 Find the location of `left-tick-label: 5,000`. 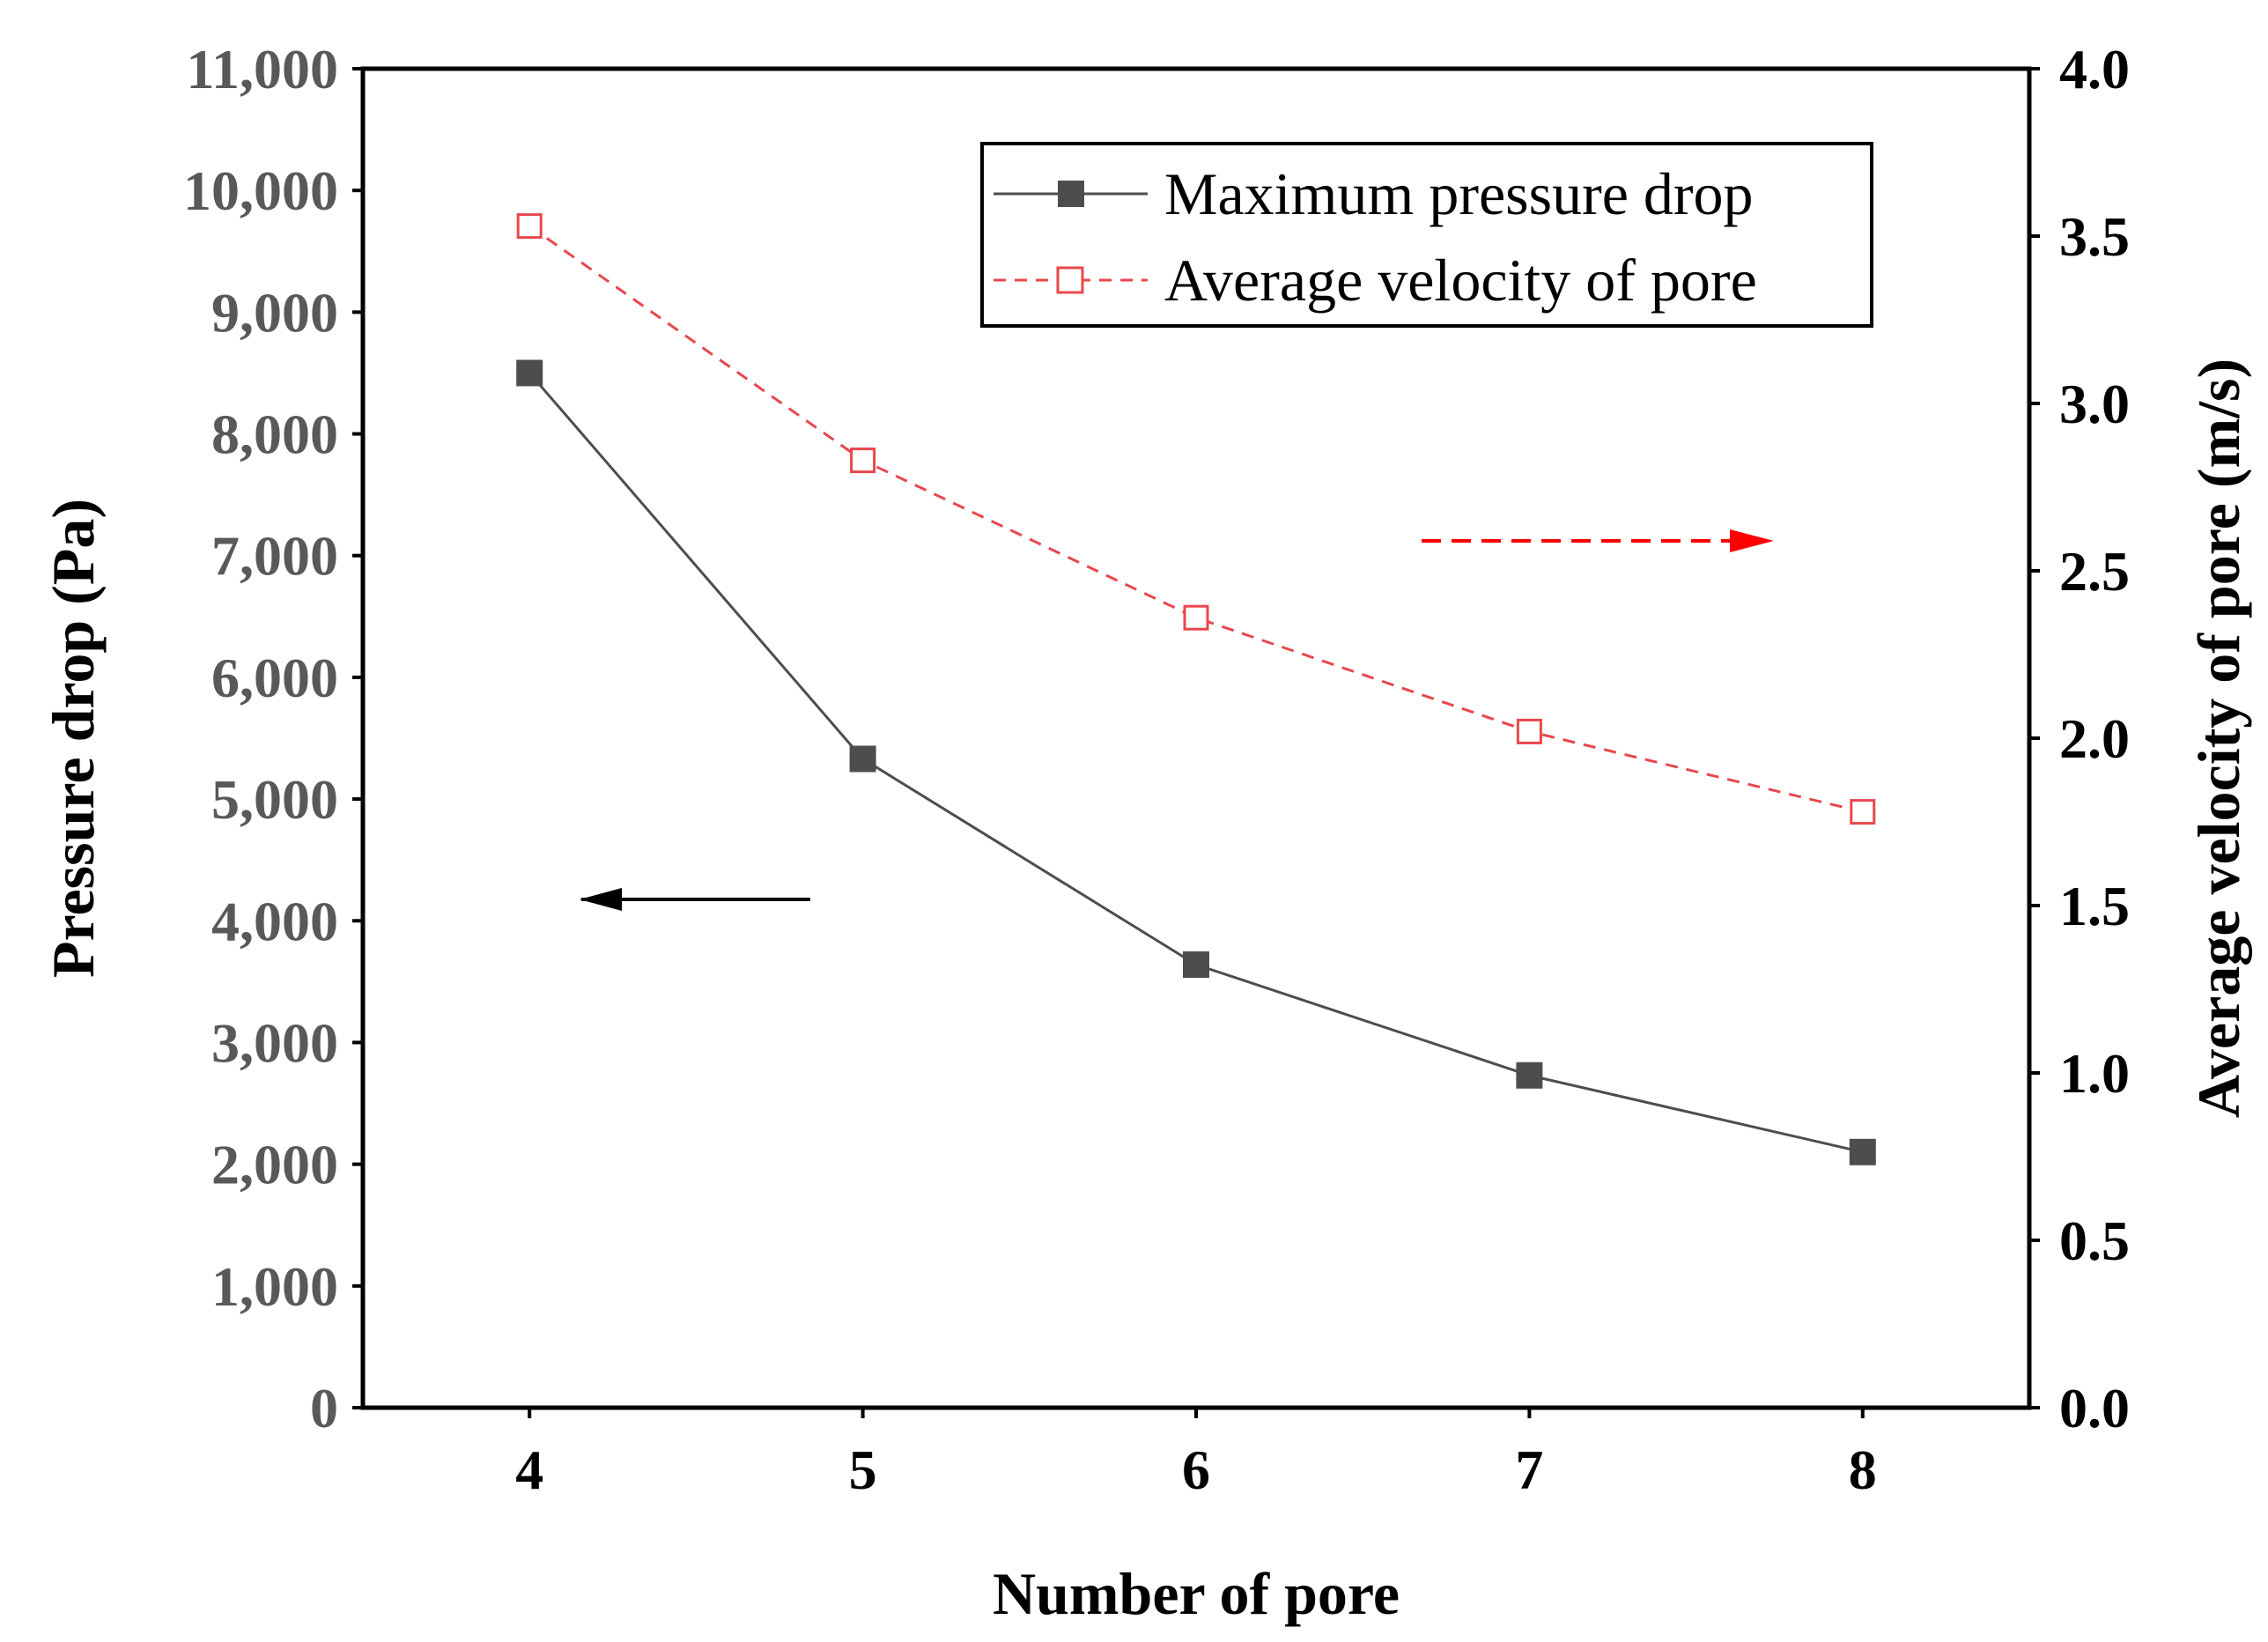

left-tick-label: 5,000 is located at coordinates (274, 799).